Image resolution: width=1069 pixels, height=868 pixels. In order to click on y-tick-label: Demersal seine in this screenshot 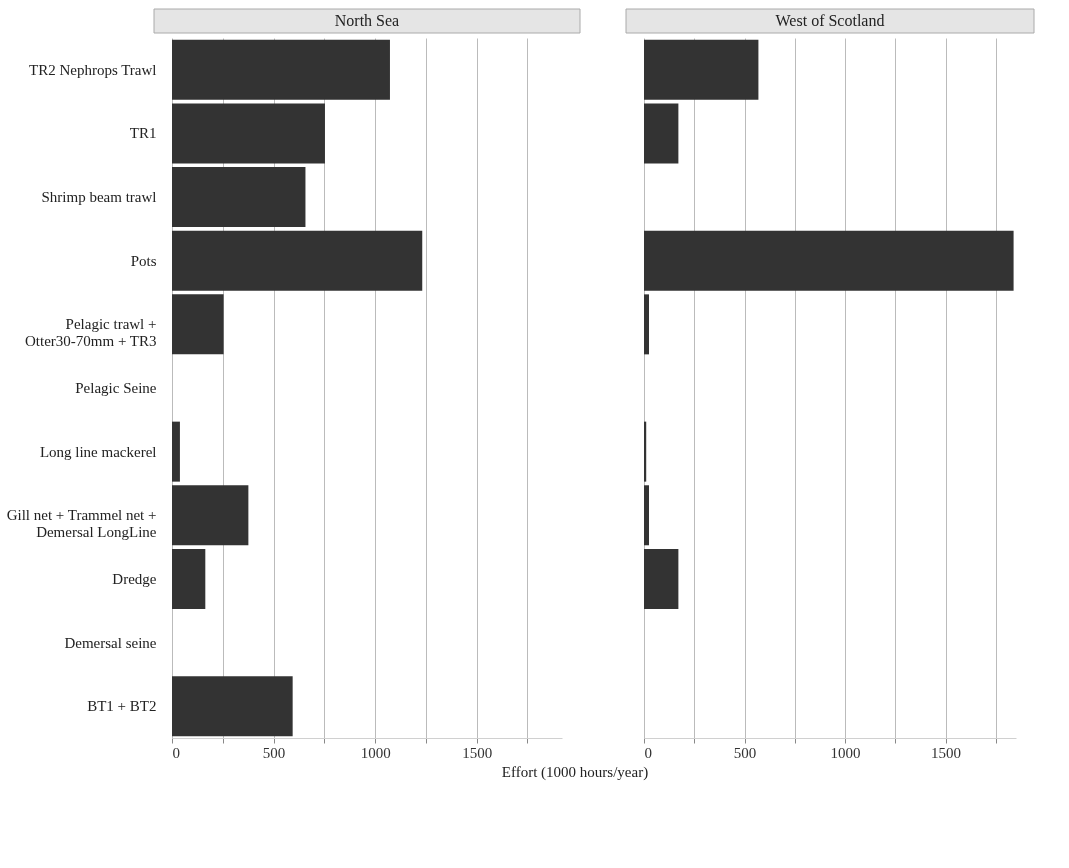, I will do `click(110, 642)`.